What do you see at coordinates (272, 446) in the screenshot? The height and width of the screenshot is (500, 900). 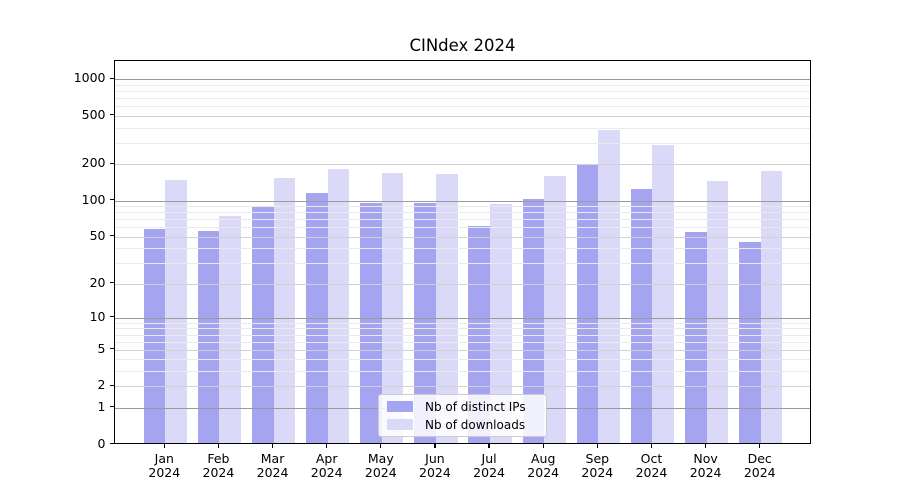 I see `x-tick-mar-2024` at bounding box center [272, 446].